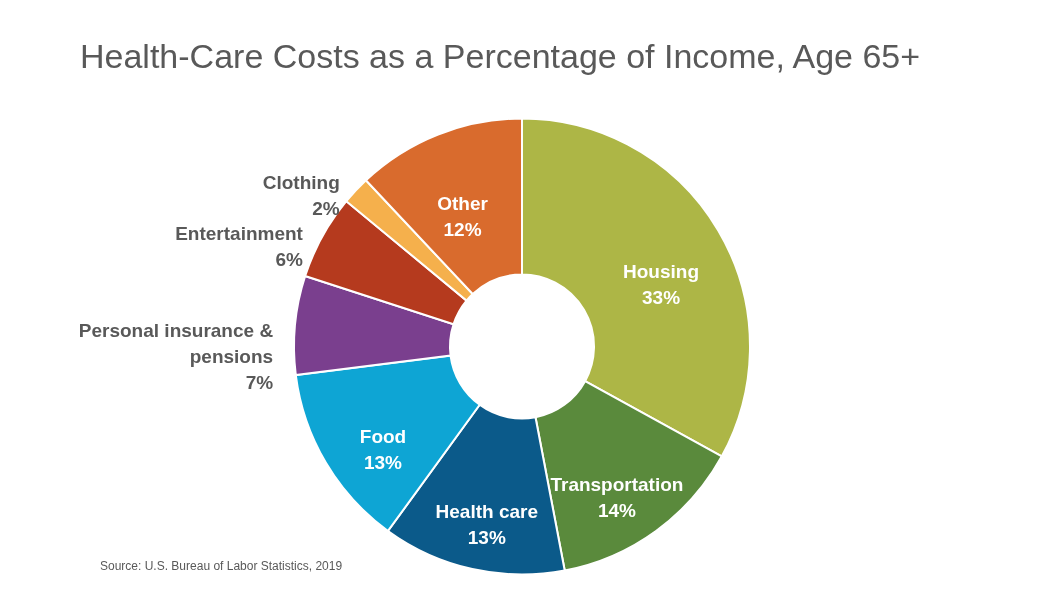  What do you see at coordinates (301, 183) in the screenshot?
I see `slice-label: Clothing` at bounding box center [301, 183].